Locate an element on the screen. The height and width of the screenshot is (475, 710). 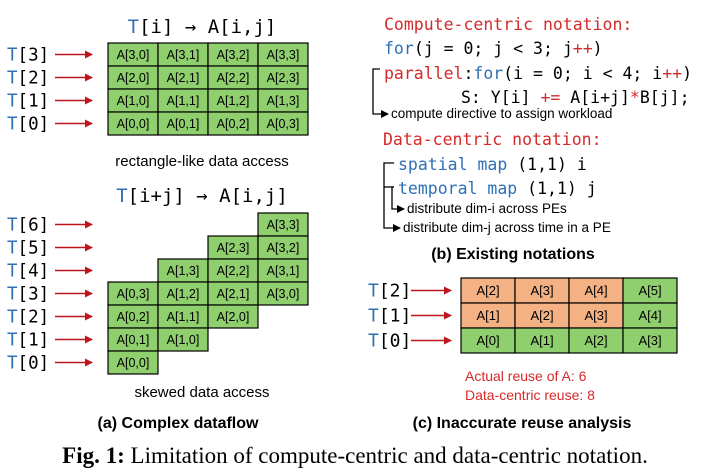
bottom-grid-caption: skewed data access is located at coordinates (201, 392).